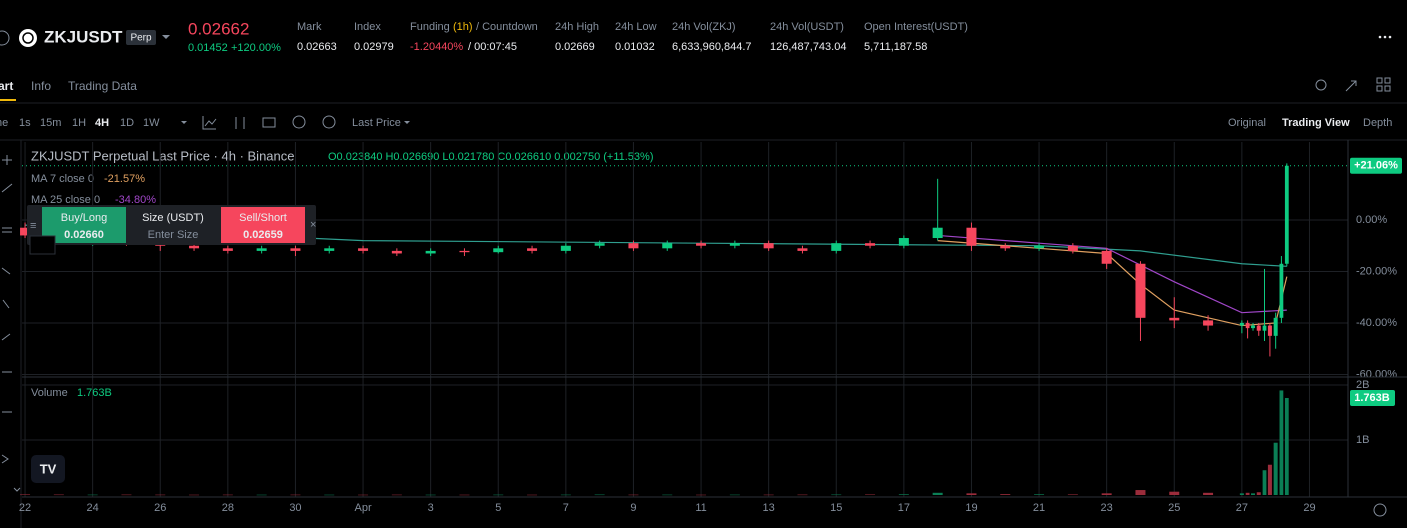 This screenshot has width=1407, height=528. What do you see at coordinates (124, 179) in the screenshot?
I see `ma-value: -21.57%` at bounding box center [124, 179].